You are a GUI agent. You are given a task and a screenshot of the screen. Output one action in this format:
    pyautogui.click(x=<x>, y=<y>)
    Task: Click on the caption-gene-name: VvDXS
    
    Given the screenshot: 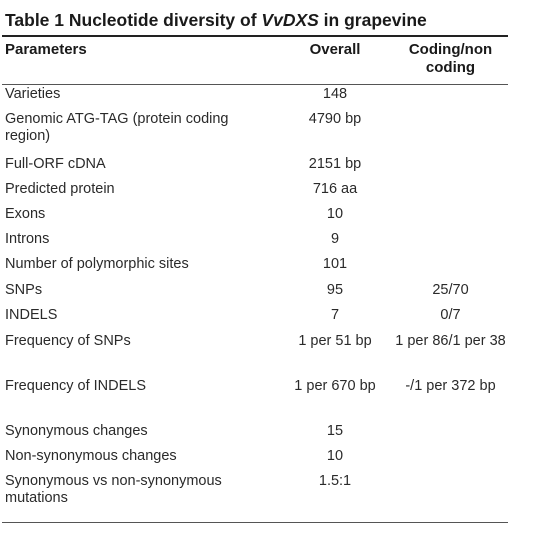 What is the action you would take?
    pyautogui.click(x=290, y=20)
    